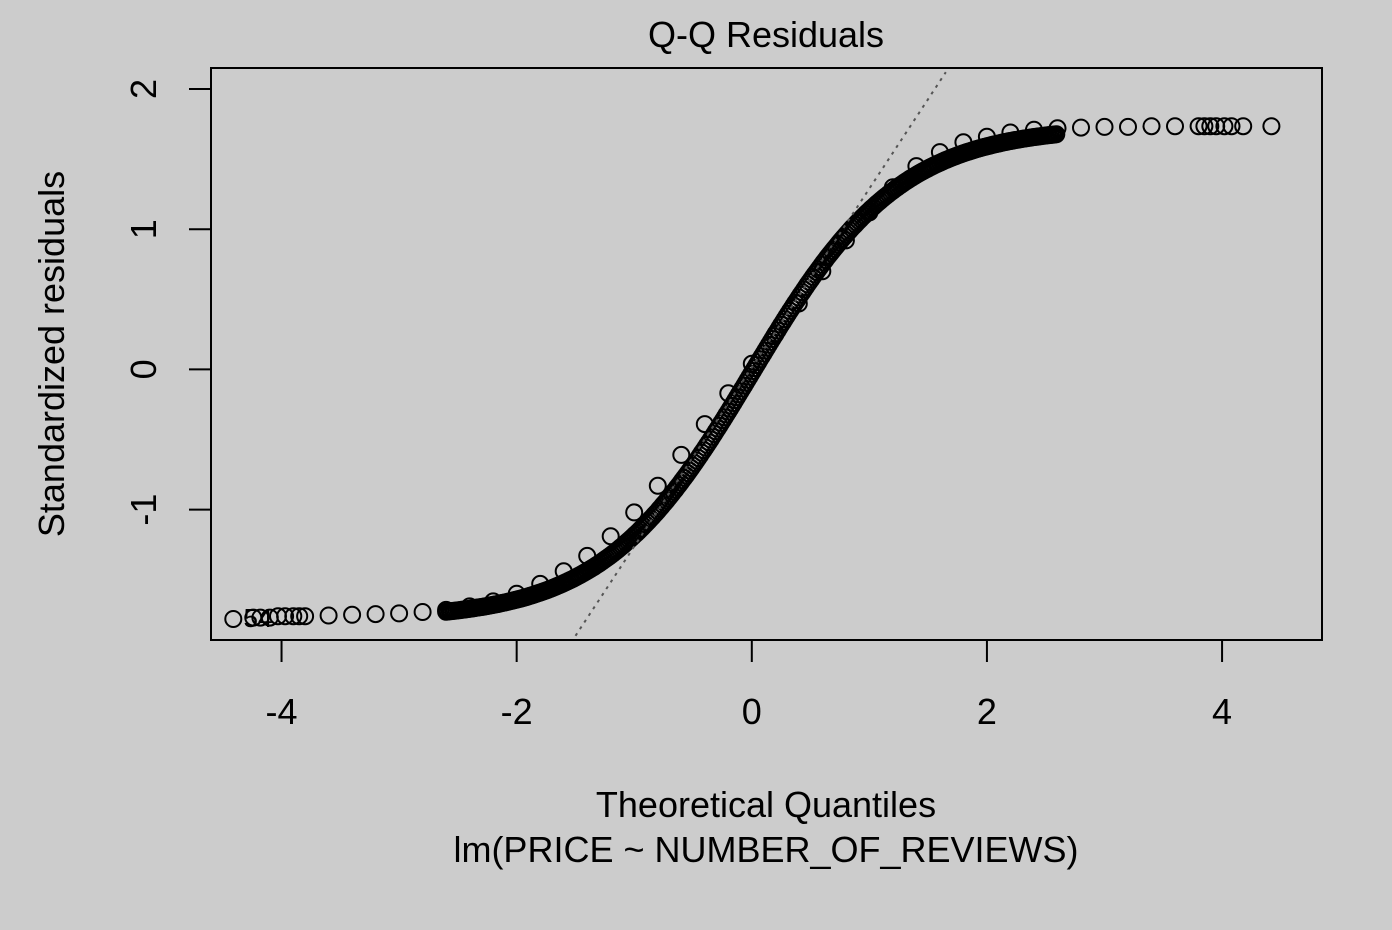 This screenshot has height=930, width=1392. I want to click on chart-title: Q-Q Residuals, so click(766, 34).